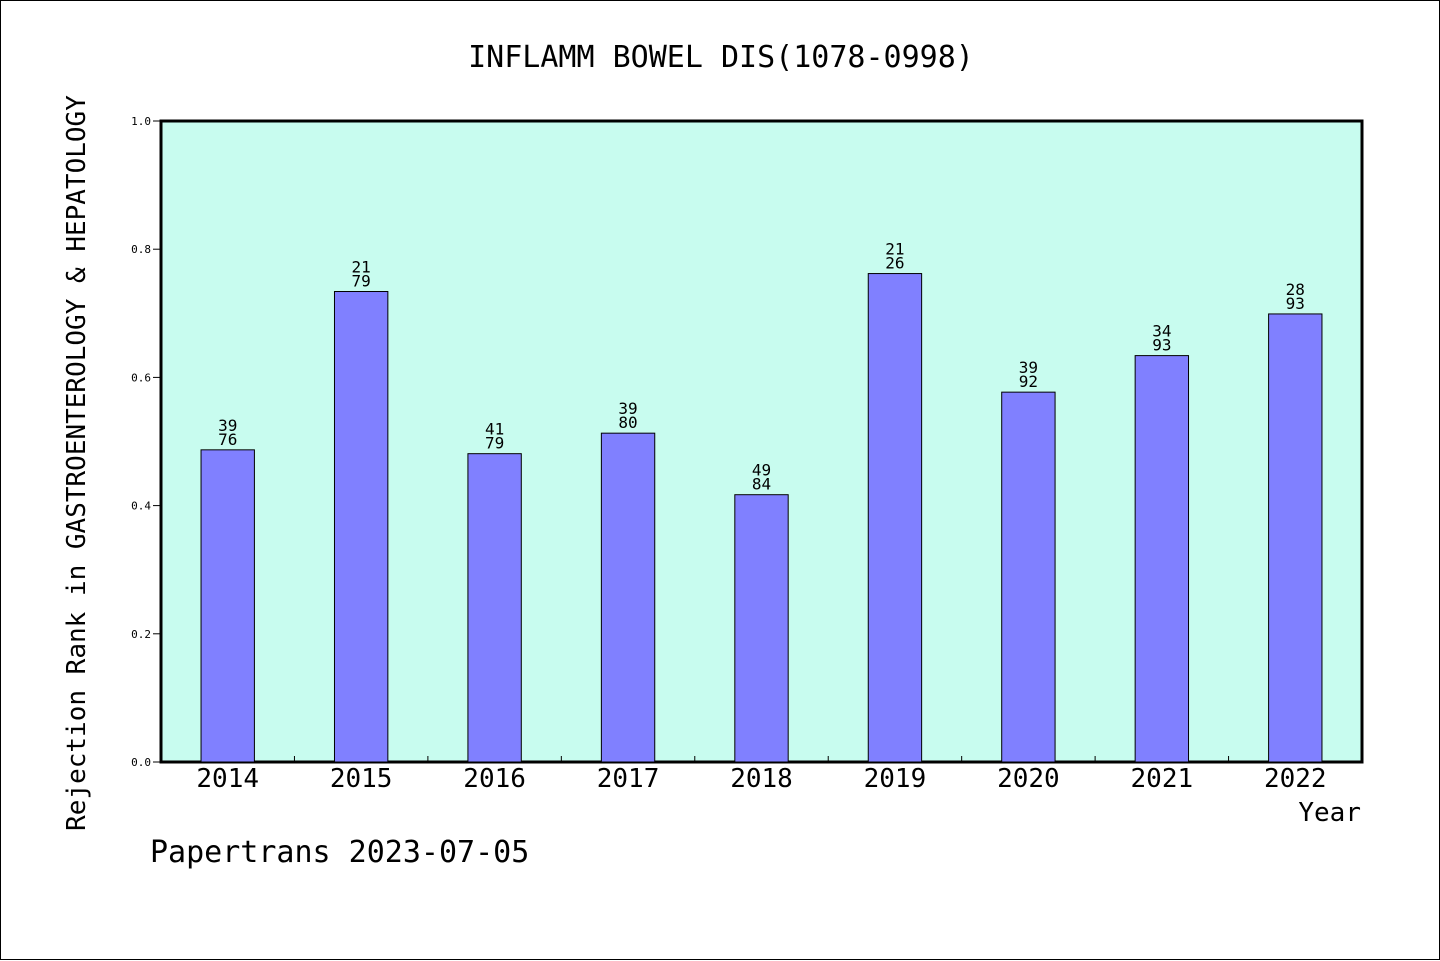 The height and width of the screenshot is (961, 1440). Describe the element at coordinates (1295, 779) in the screenshot. I see `x-tick-label: 2022` at that location.